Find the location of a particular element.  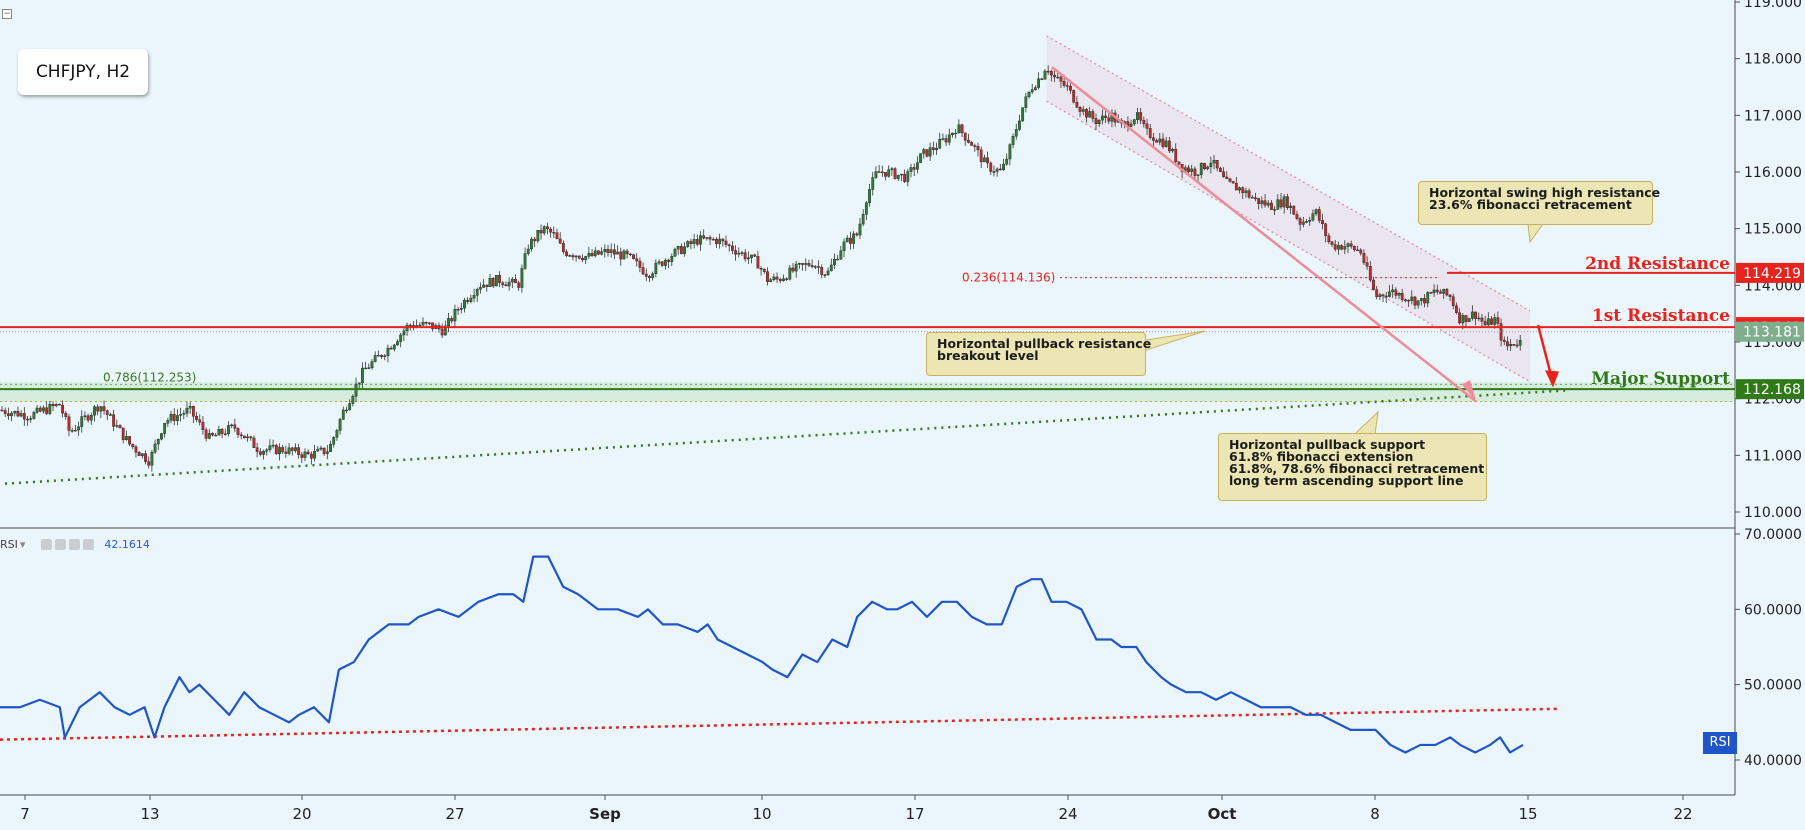

annotation-line: 23.6% fibonacci retracement is located at coordinates (1530, 204).